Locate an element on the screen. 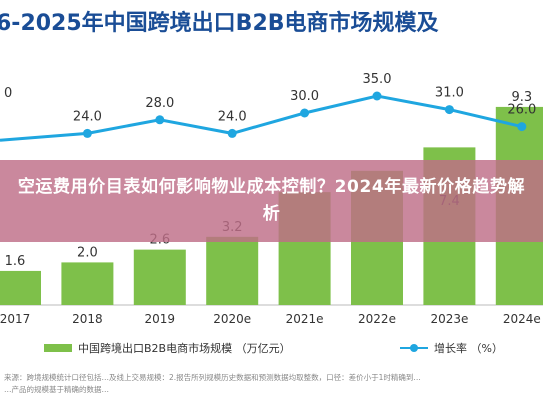 The height and width of the screenshot is (408, 543). growth-value-label: 28.0 is located at coordinates (159, 103).